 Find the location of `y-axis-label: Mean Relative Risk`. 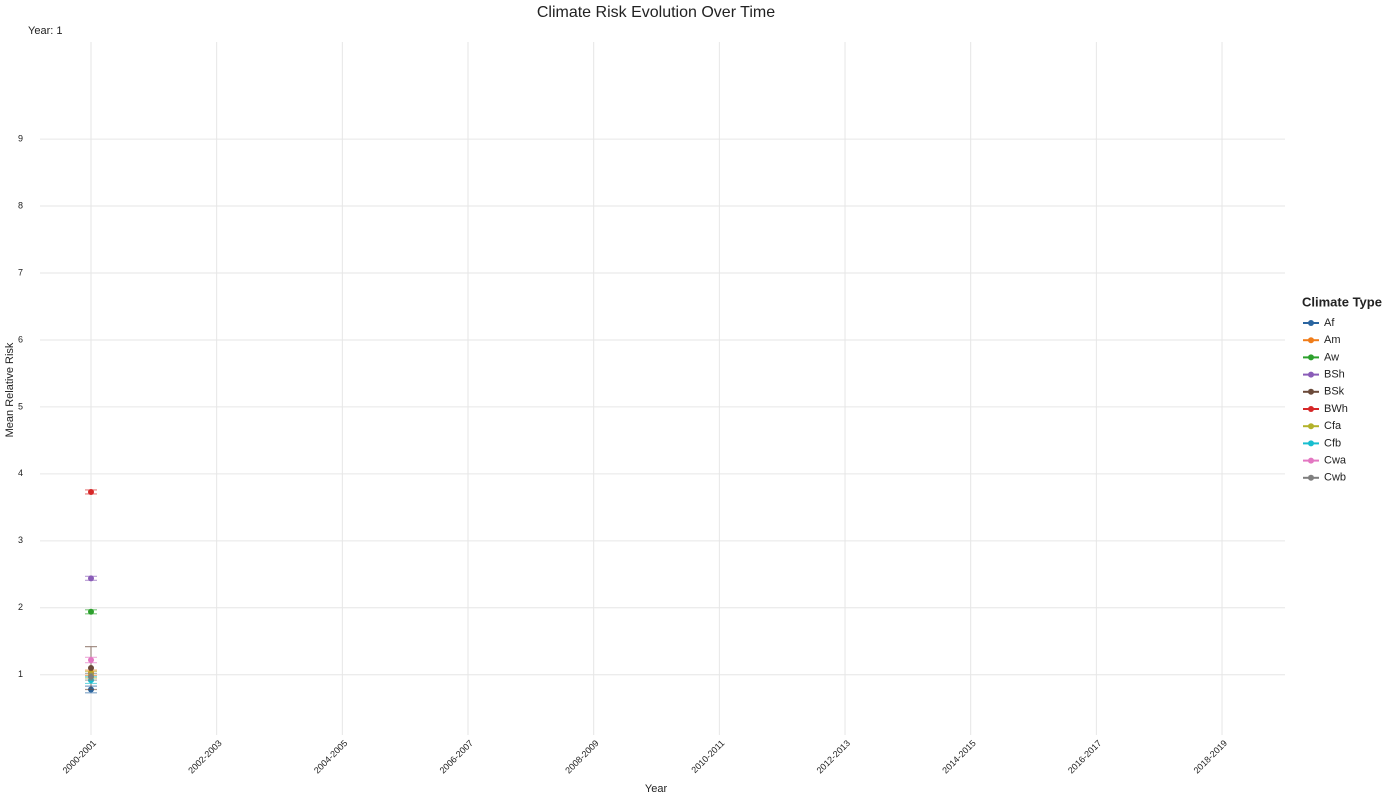

y-axis-label: Mean Relative Risk is located at coordinates (10, 389).